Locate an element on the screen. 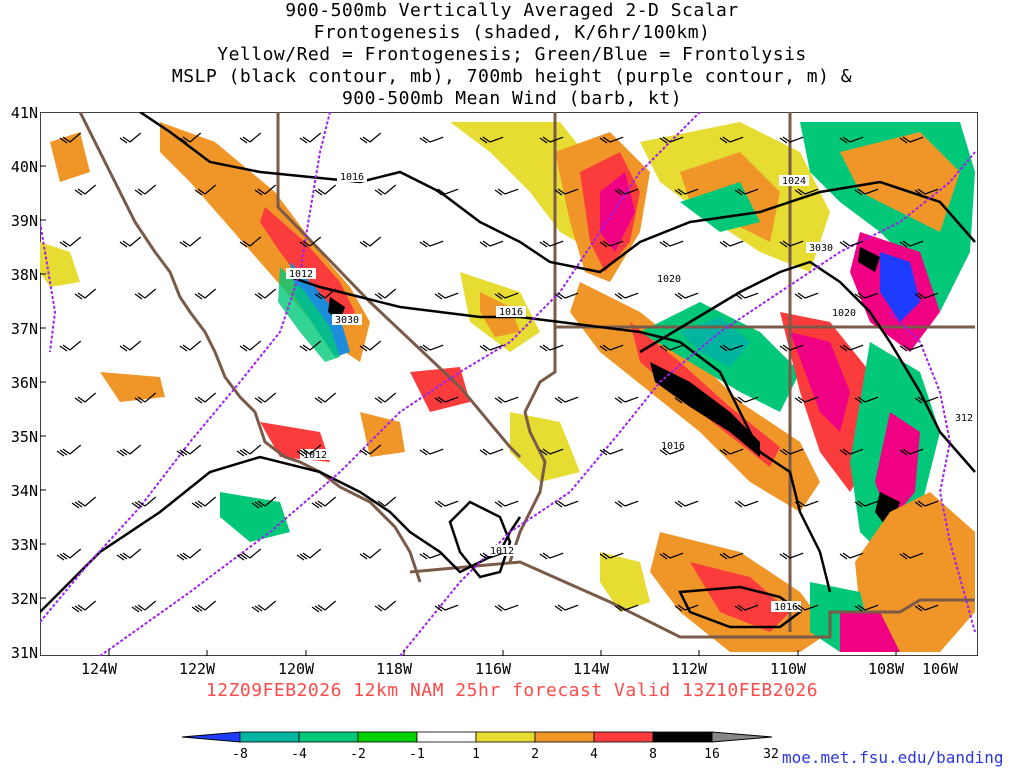 Image resolution: width=1024 pixels, height=768 pixels. colorbar-labels: -8 -4 -2 -1 1 2 4 8 16 32 is located at coordinates (505, 754).